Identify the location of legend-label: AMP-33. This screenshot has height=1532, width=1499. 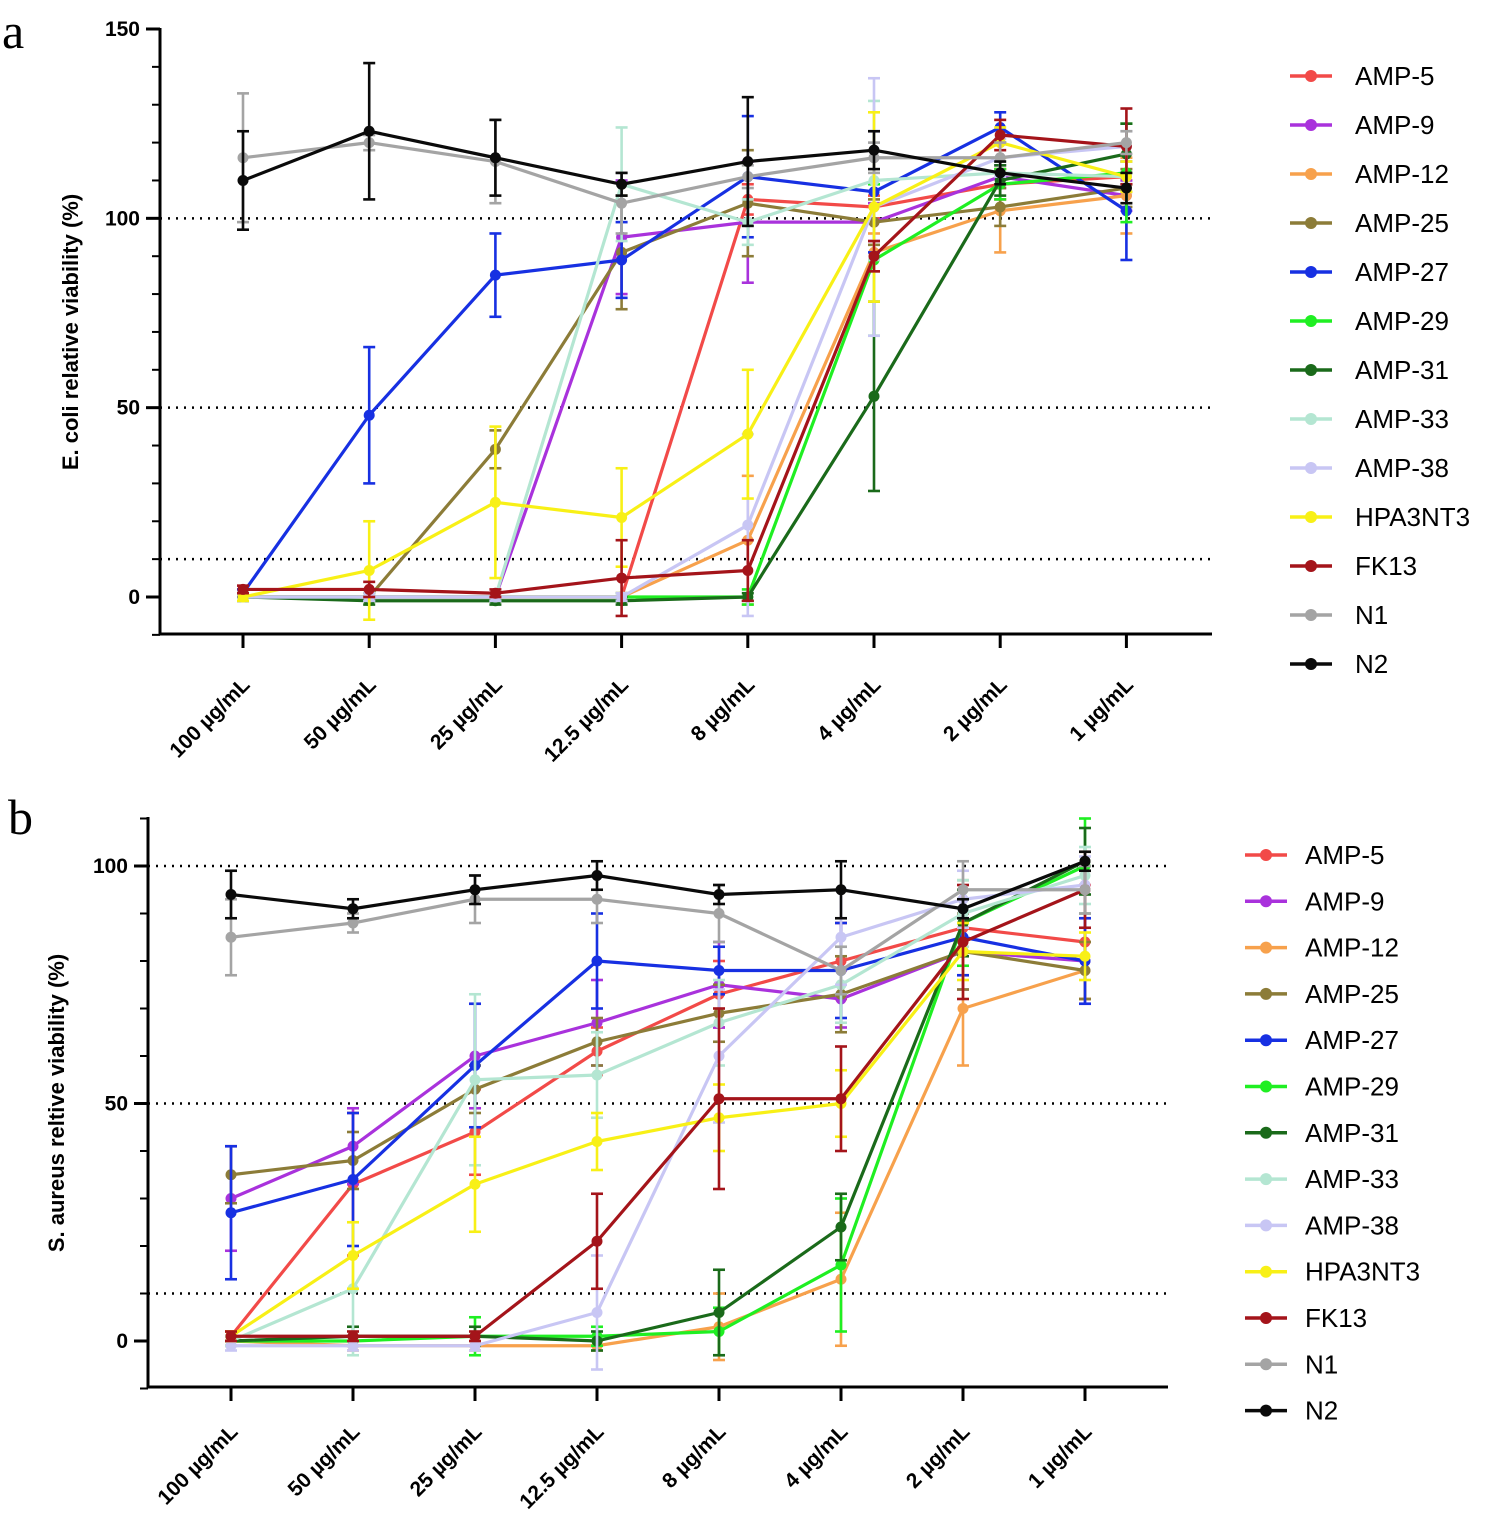
(1352, 1179).